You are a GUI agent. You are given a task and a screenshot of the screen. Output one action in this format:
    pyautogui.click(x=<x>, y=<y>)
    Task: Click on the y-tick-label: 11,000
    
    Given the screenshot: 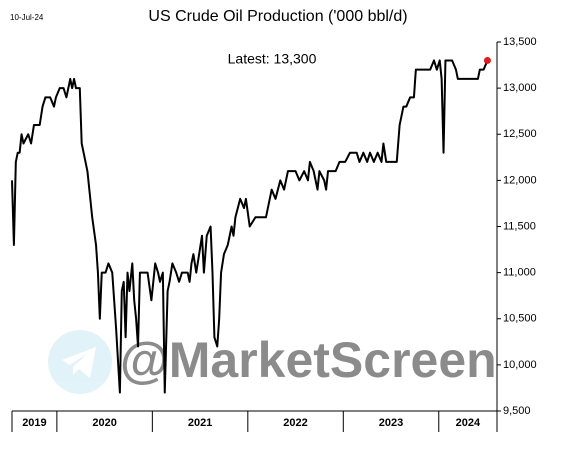 What is the action you would take?
    pyautogui.click(x=519, y=273)
    